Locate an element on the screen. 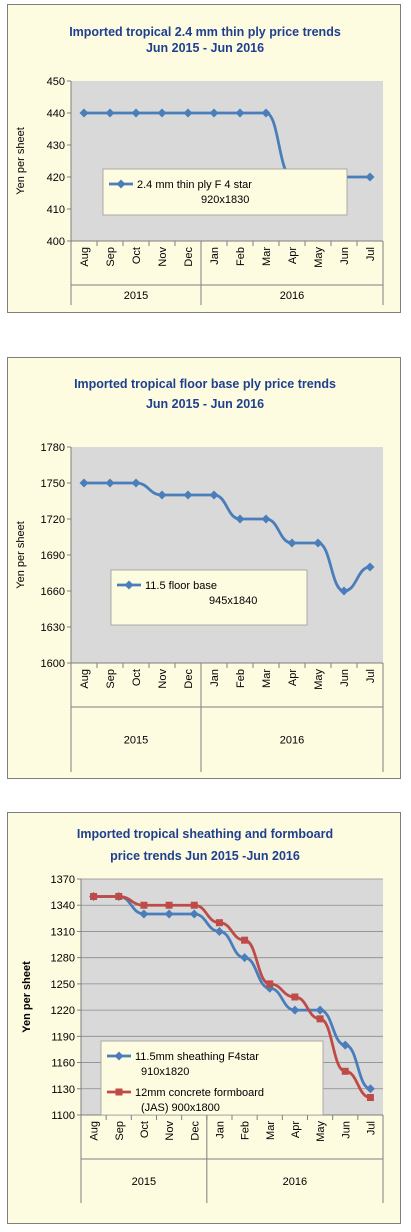 The image size is (411, 1232). legend-label: 910x1820 is located at coordinates (165, 1072).